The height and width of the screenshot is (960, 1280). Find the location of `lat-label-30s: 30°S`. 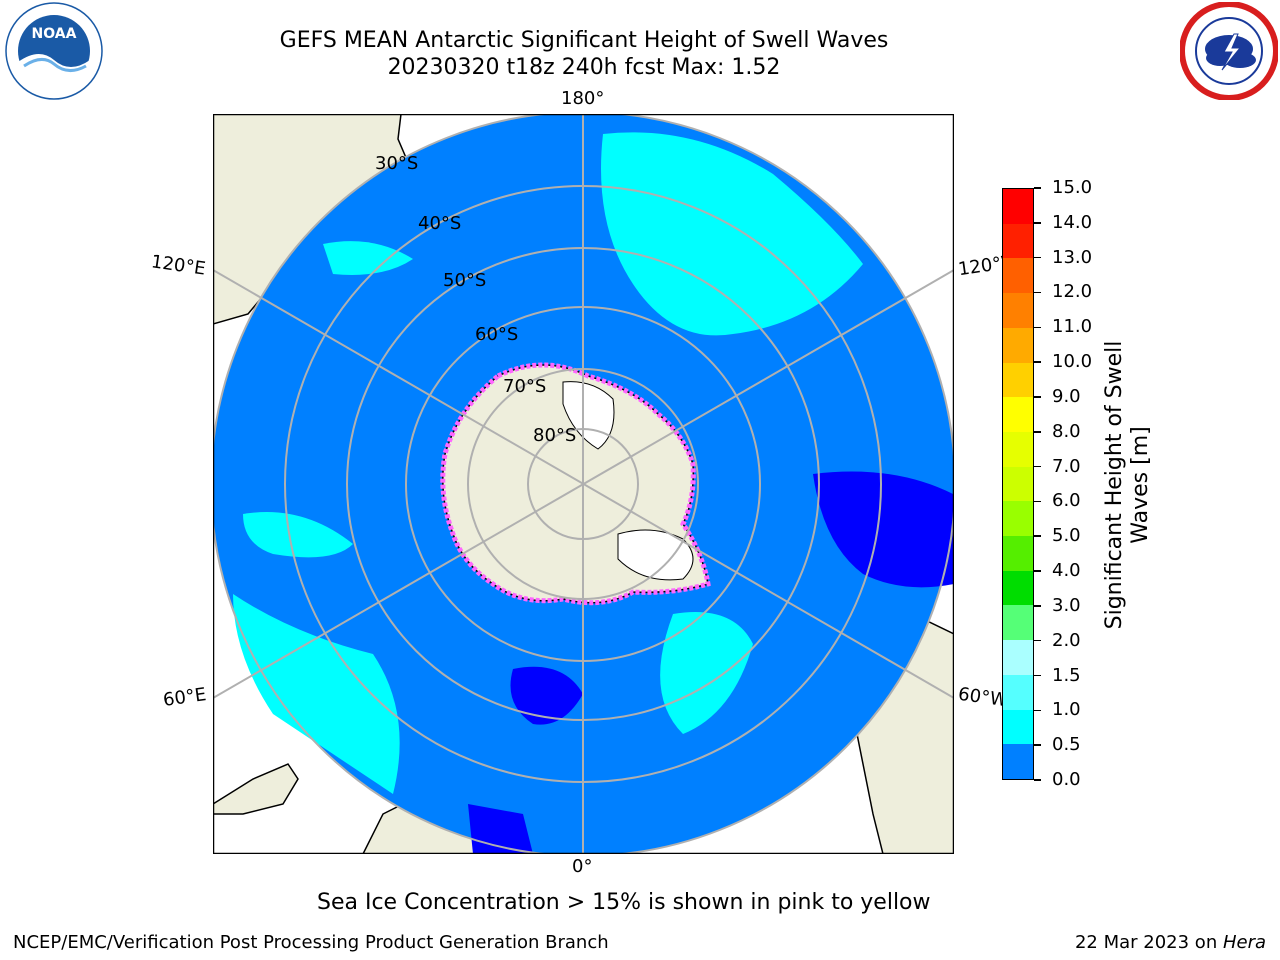

lat-label-30s: 30°S is located at coordinates (396, 163).